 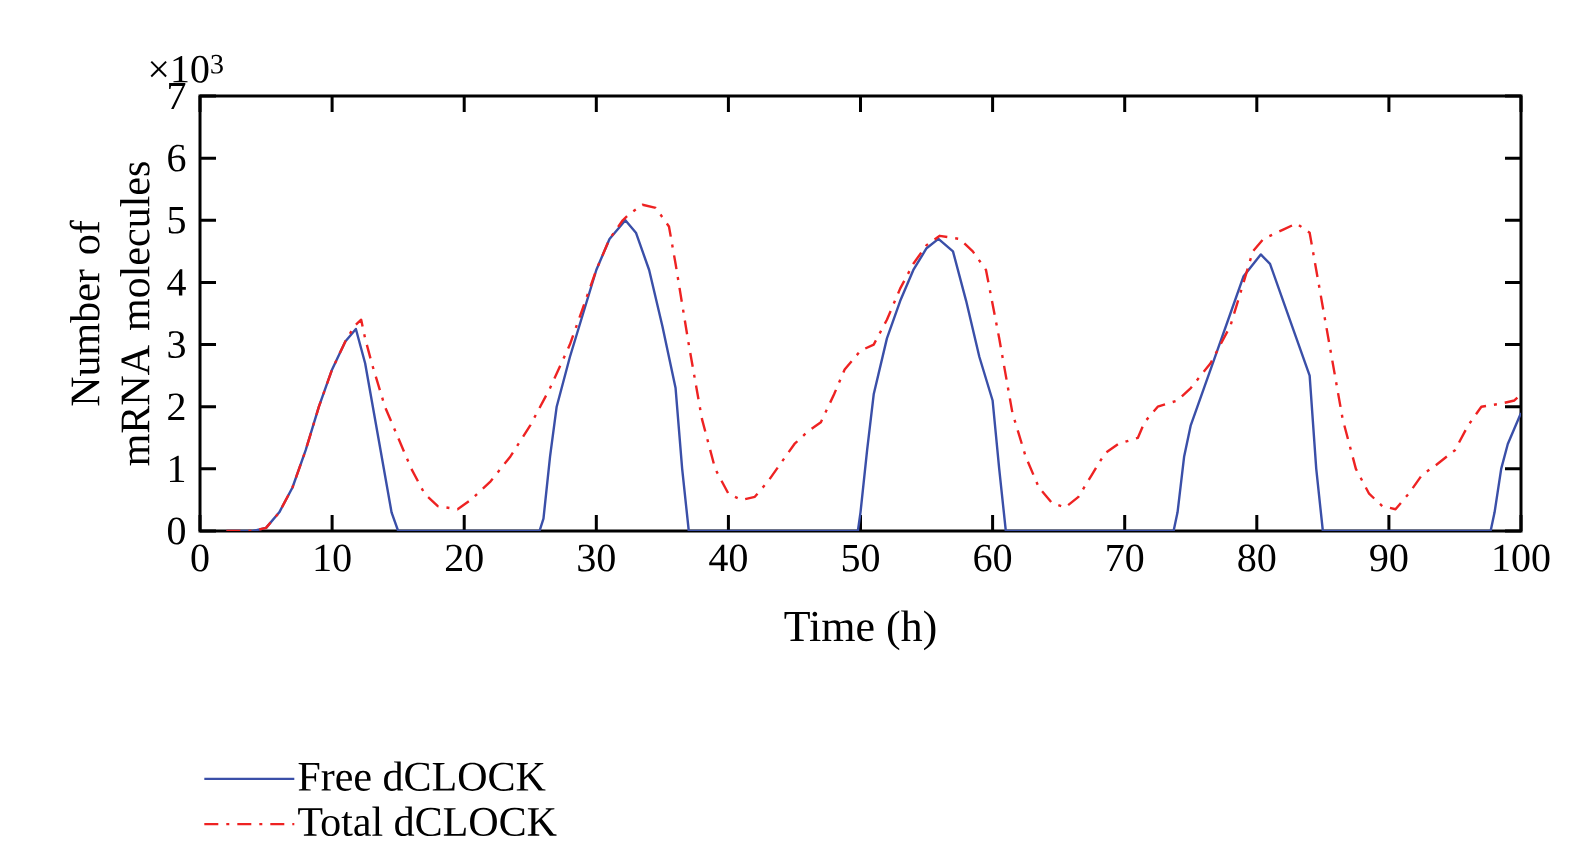 I want to click on x-tick-label: 20, so click(x=464, y=558).